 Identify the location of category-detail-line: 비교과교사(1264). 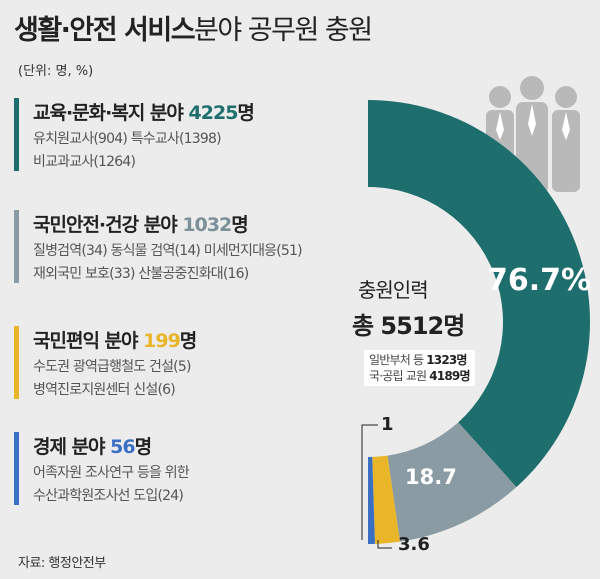
(84, 162).